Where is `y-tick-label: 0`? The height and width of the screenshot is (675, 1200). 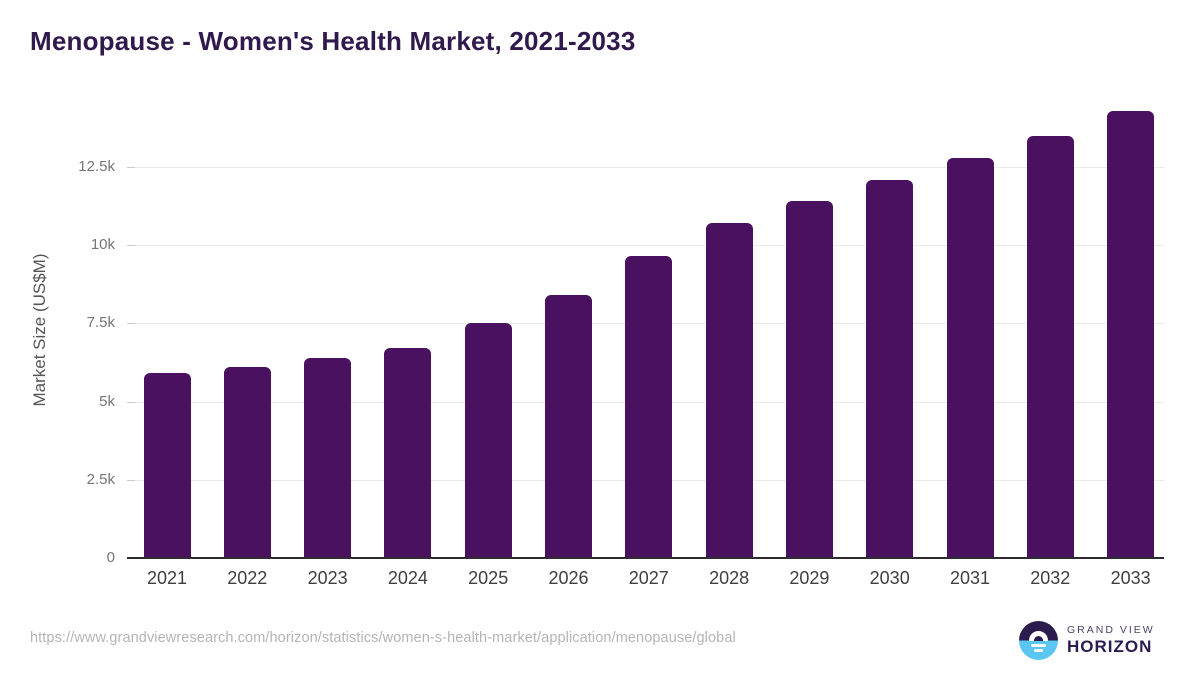 y-tick-label: 0 is located at coordinates (110, 557).